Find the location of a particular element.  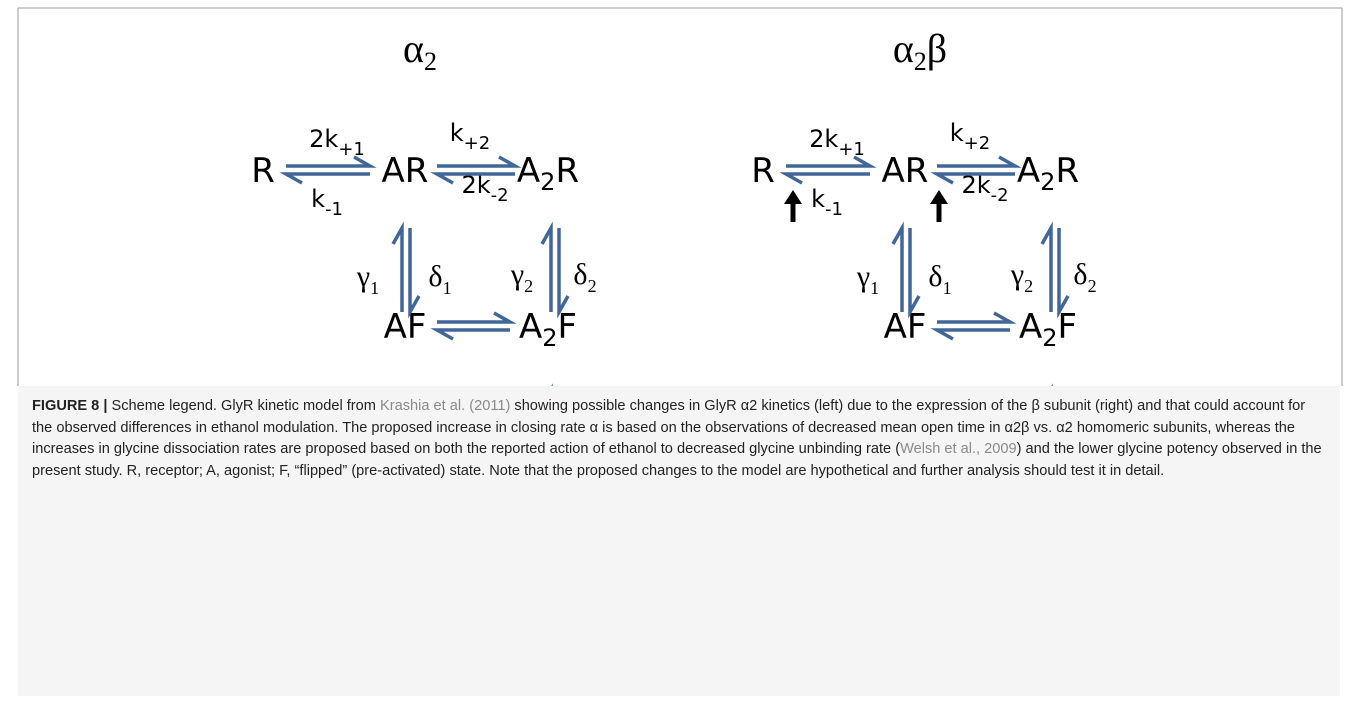

citation: Welsh et al., 2009 is located at coordinates (958, 449).